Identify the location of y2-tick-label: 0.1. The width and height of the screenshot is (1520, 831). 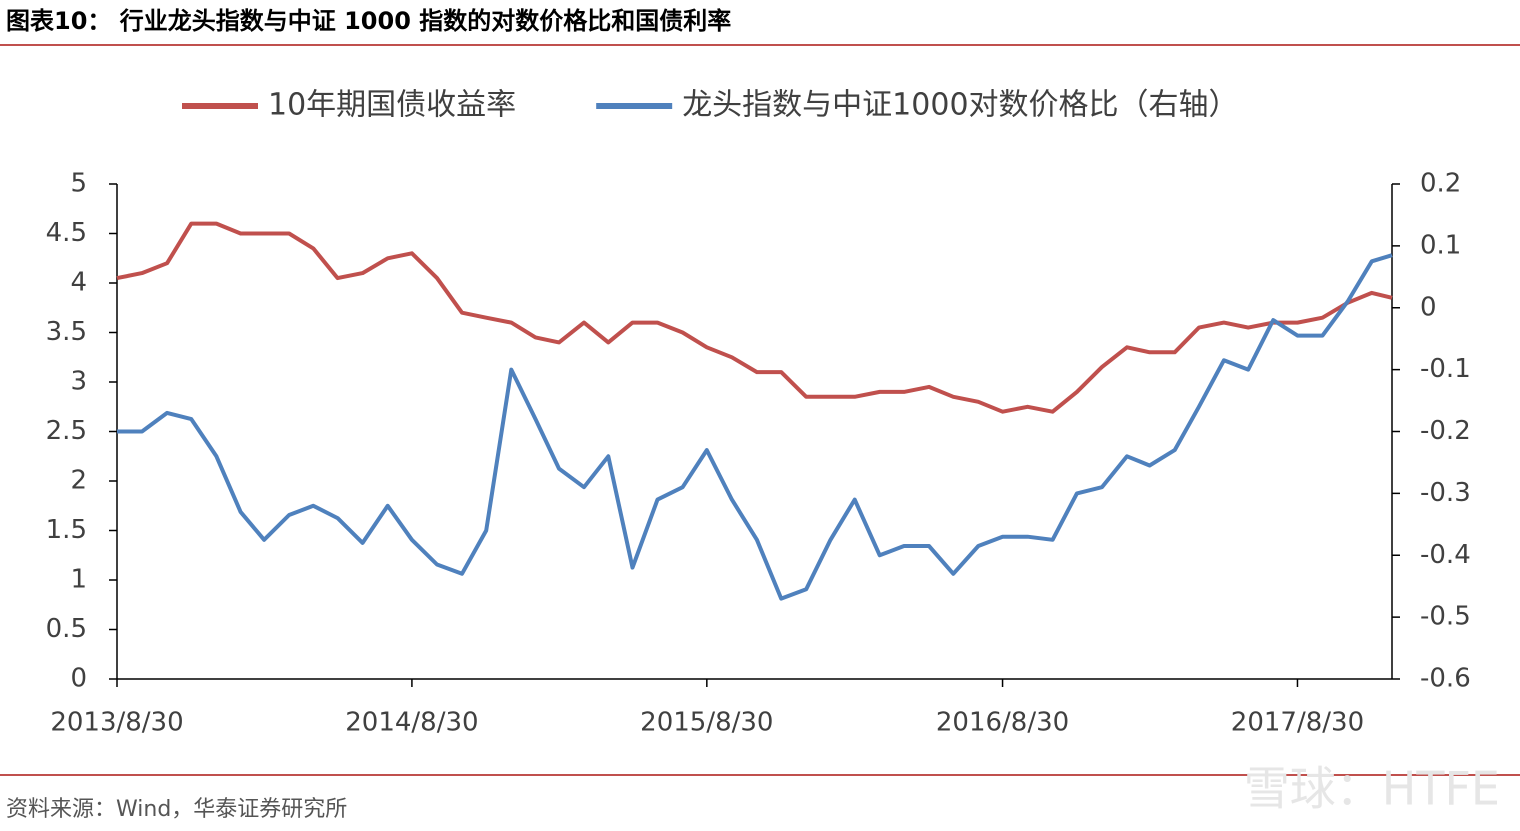
(1440, 245).